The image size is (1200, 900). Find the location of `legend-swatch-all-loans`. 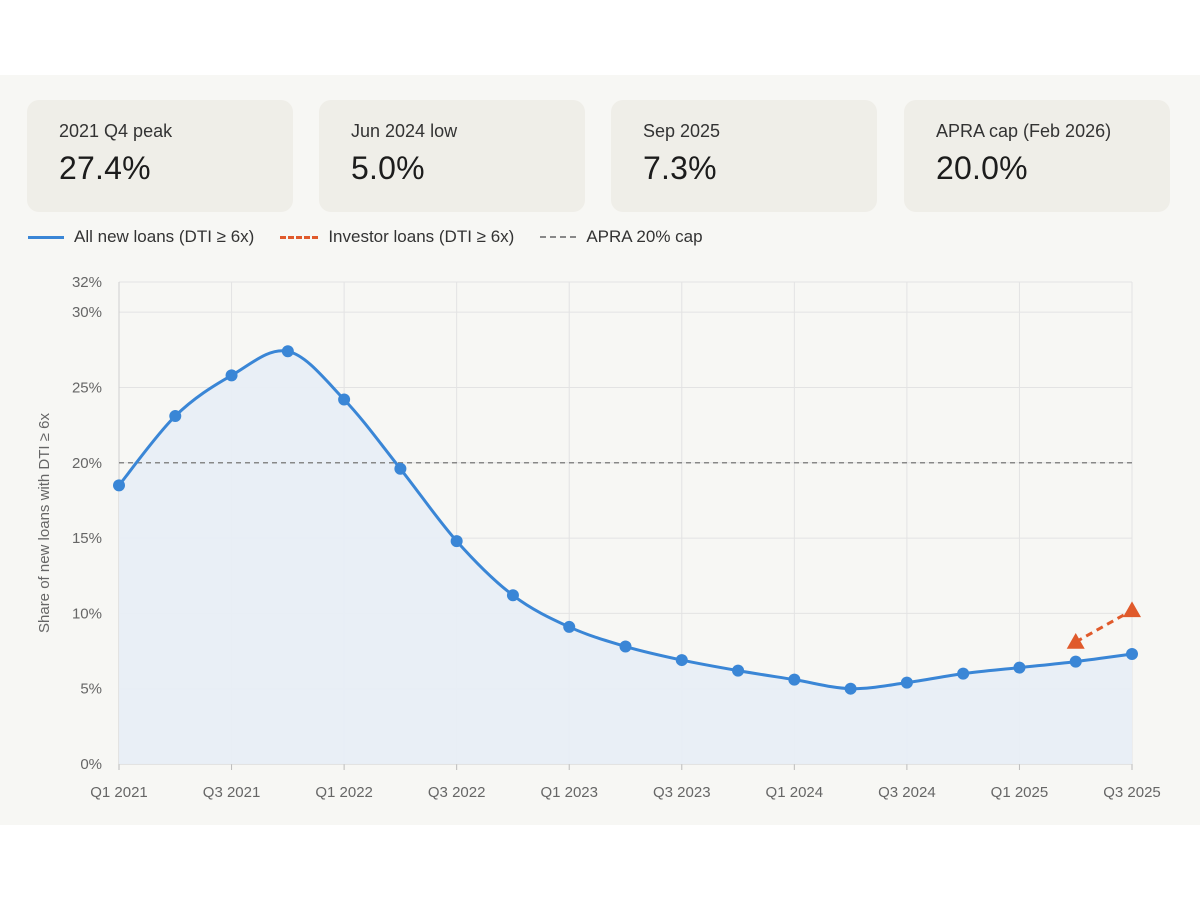

legend-swatch-all-loans is located at coordinates (46, 237).